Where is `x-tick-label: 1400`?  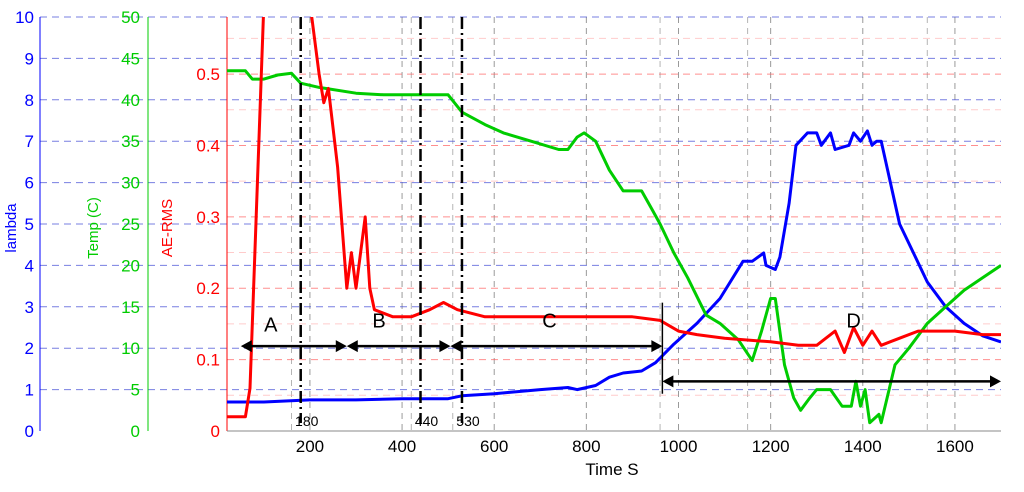 x-tick-label: 1400 is located at coordinates (863, 446).